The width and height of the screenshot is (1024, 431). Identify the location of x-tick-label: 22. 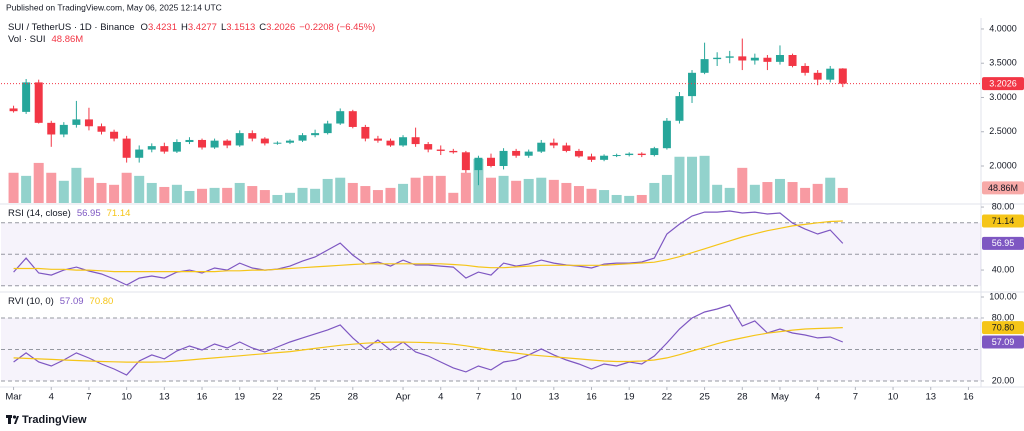
(277, 397).